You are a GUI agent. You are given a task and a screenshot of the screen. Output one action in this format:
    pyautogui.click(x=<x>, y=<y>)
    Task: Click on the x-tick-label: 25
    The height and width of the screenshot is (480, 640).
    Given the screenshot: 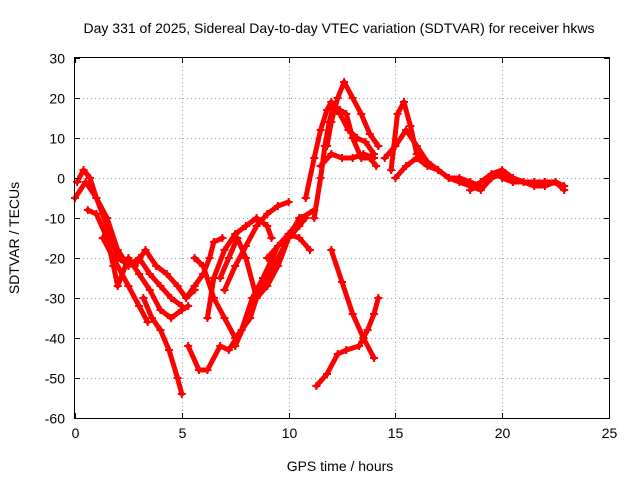 What is the action you would take?
    pyautogui.click(x=610, y=433)
    